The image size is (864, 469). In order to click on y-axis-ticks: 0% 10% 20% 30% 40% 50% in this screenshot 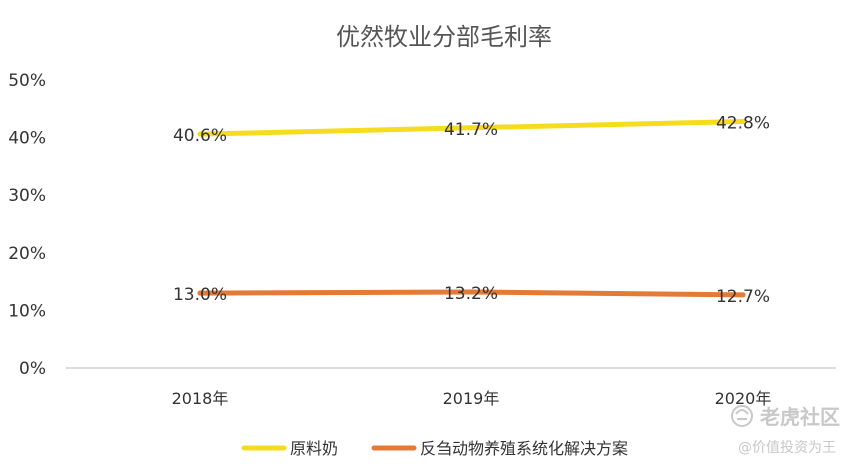, I will do `click(27, 225)`.